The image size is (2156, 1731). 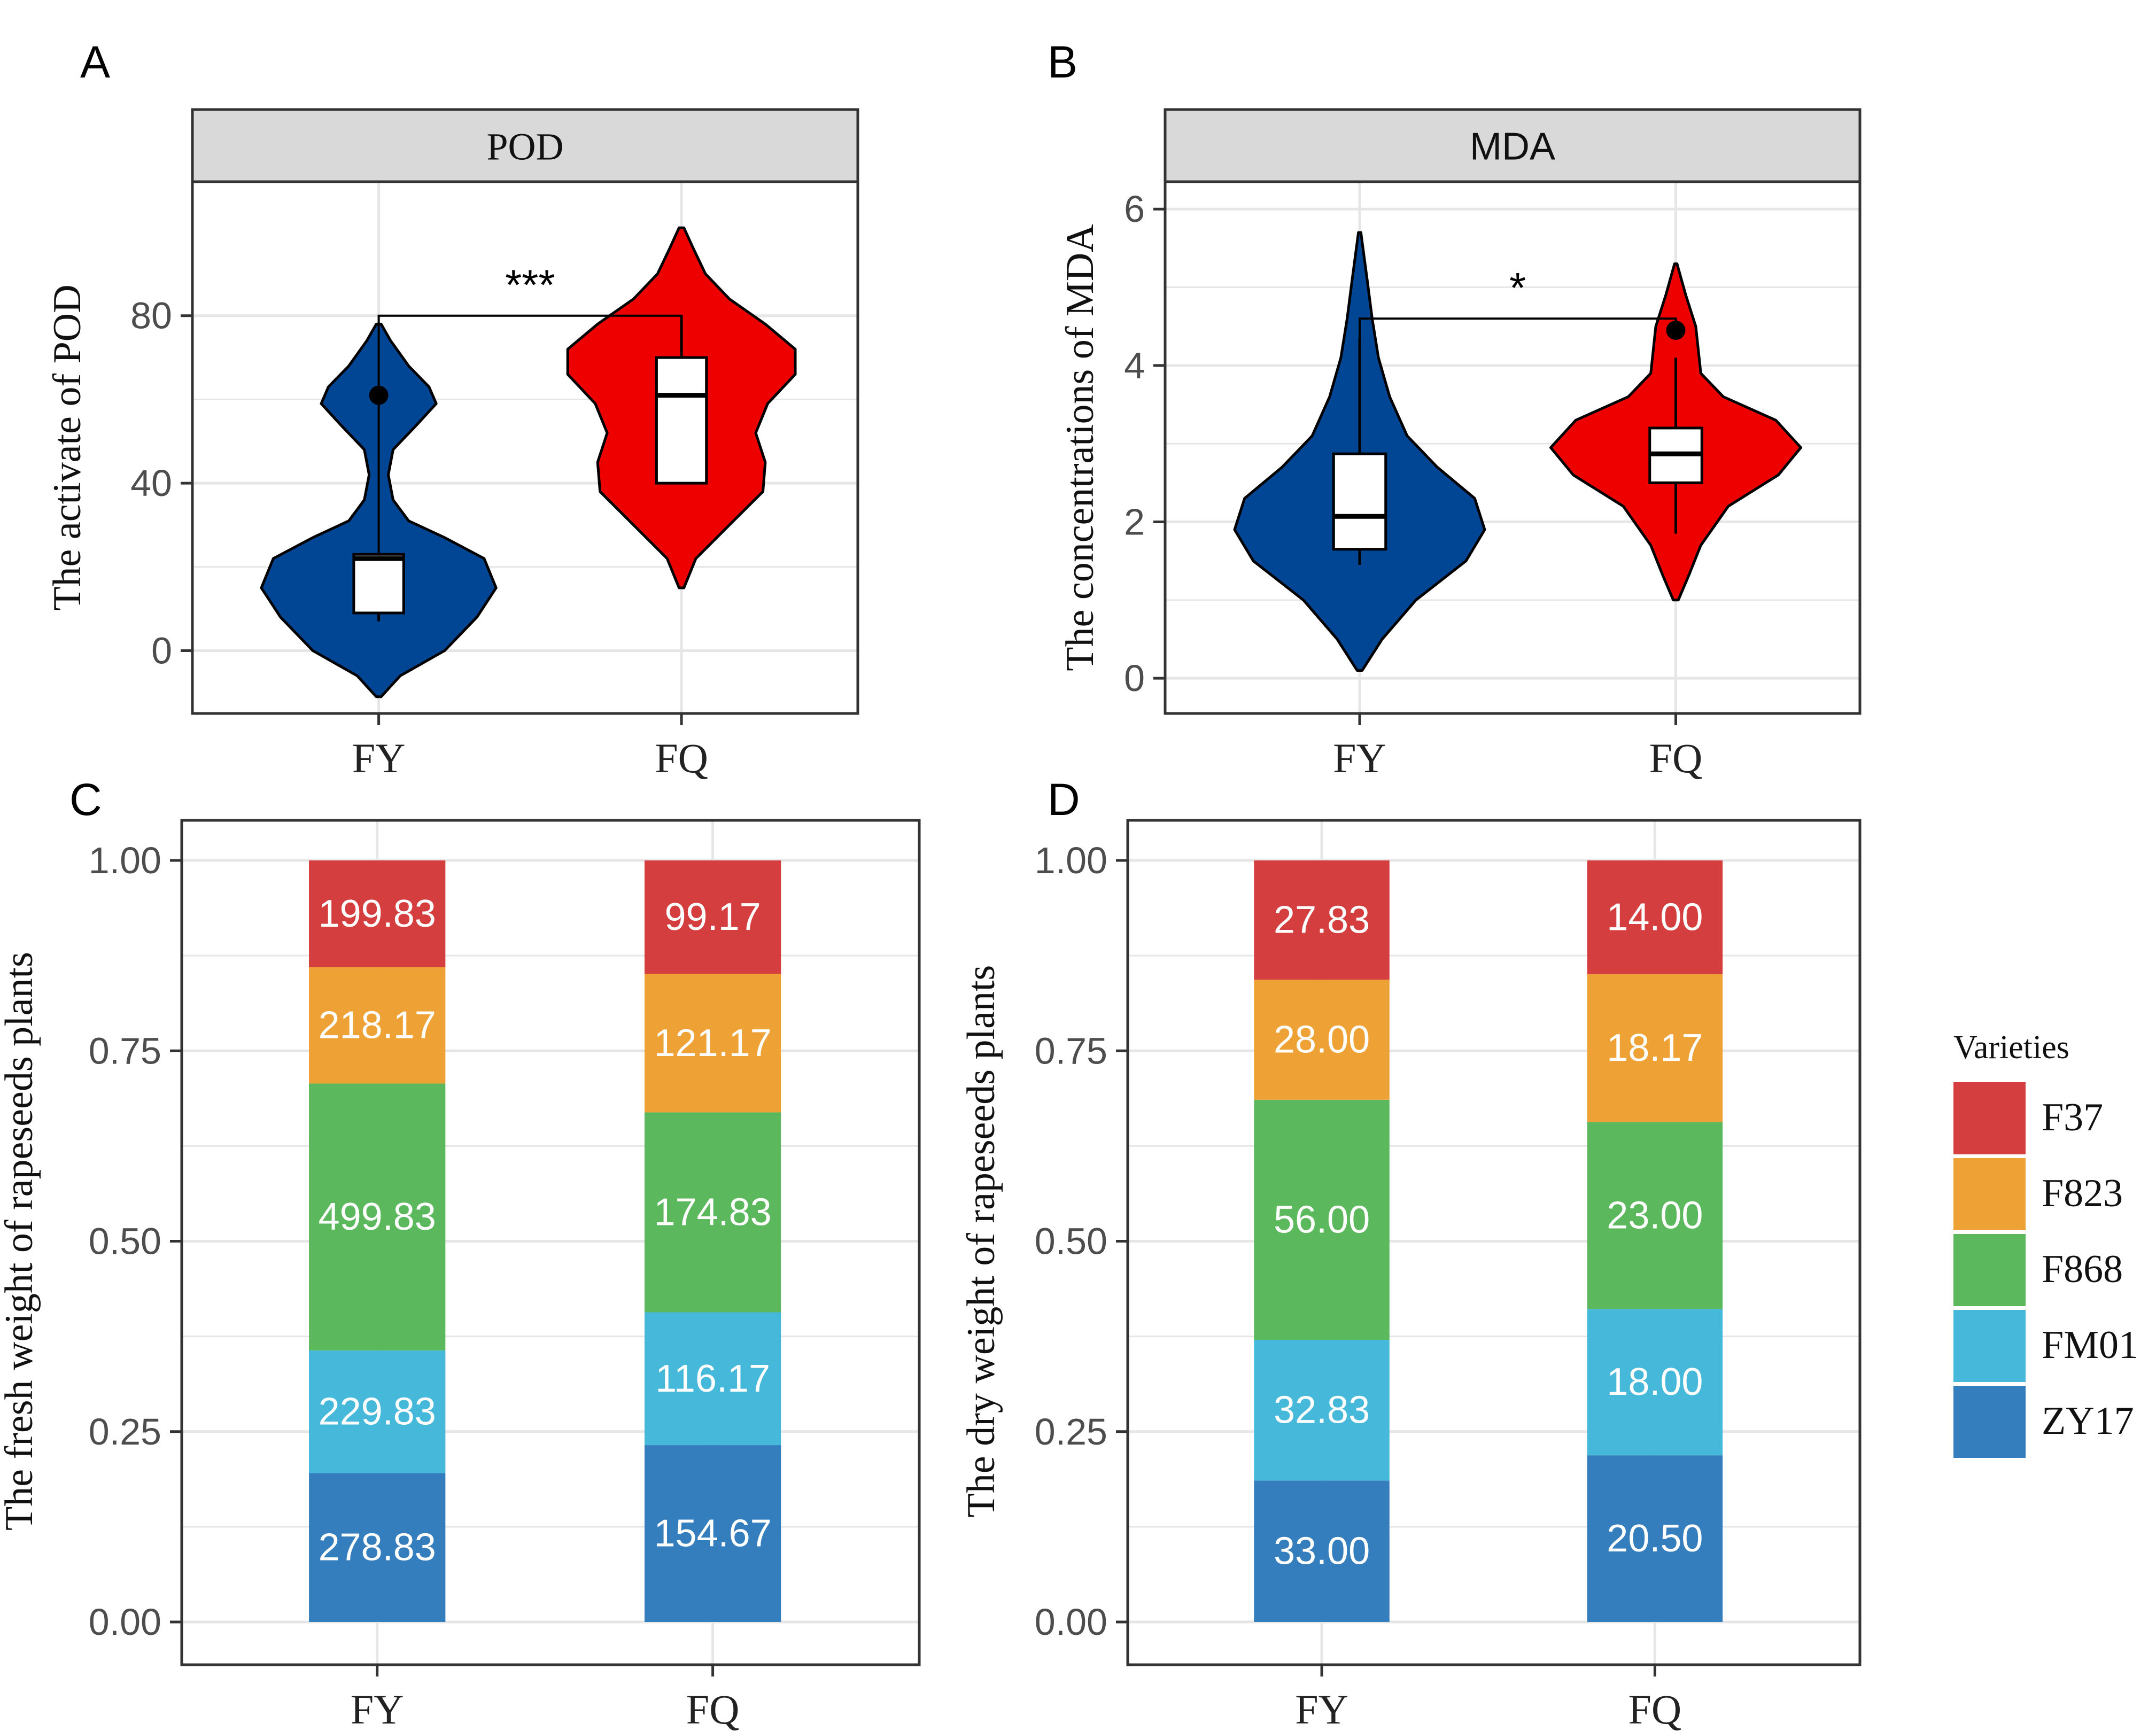 I want to click on data-label: 218.17, so click(x=378, y=1025).